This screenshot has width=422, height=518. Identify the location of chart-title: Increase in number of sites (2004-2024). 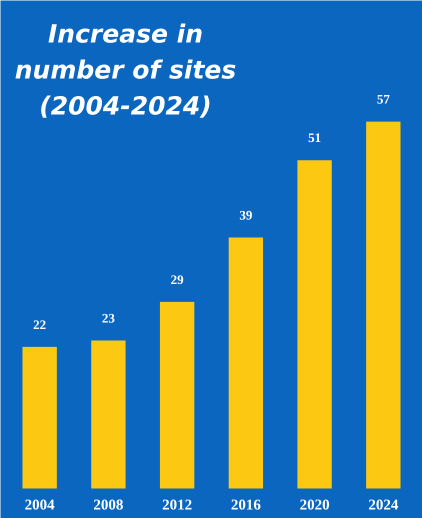
(125, 70).